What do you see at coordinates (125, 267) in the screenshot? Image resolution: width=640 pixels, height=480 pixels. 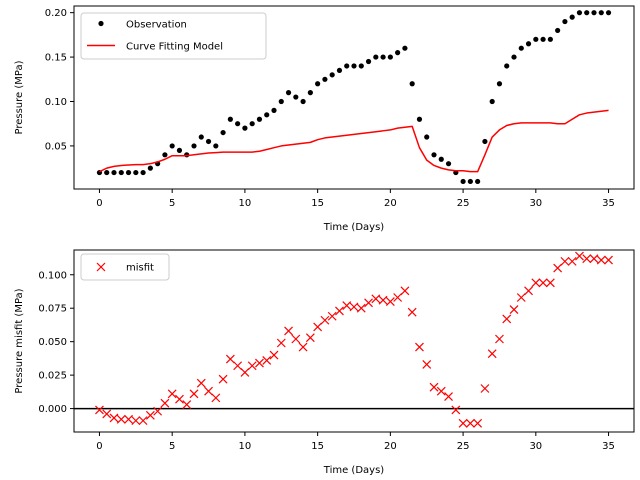 I see `bottom-legend-box` at bounding box center [125, 267].